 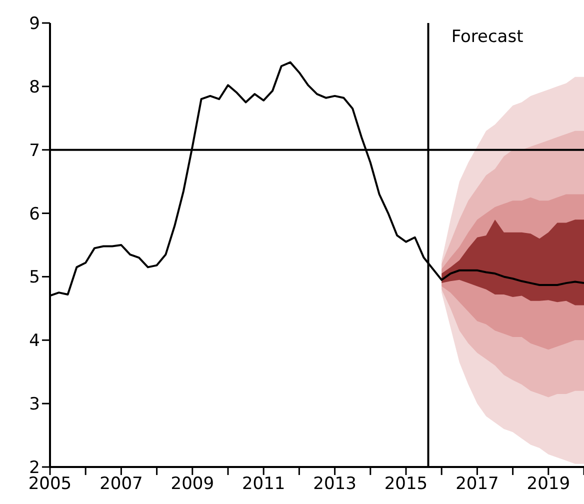 I want to click on y-tick-label: 6, so click(x=34, y=214).